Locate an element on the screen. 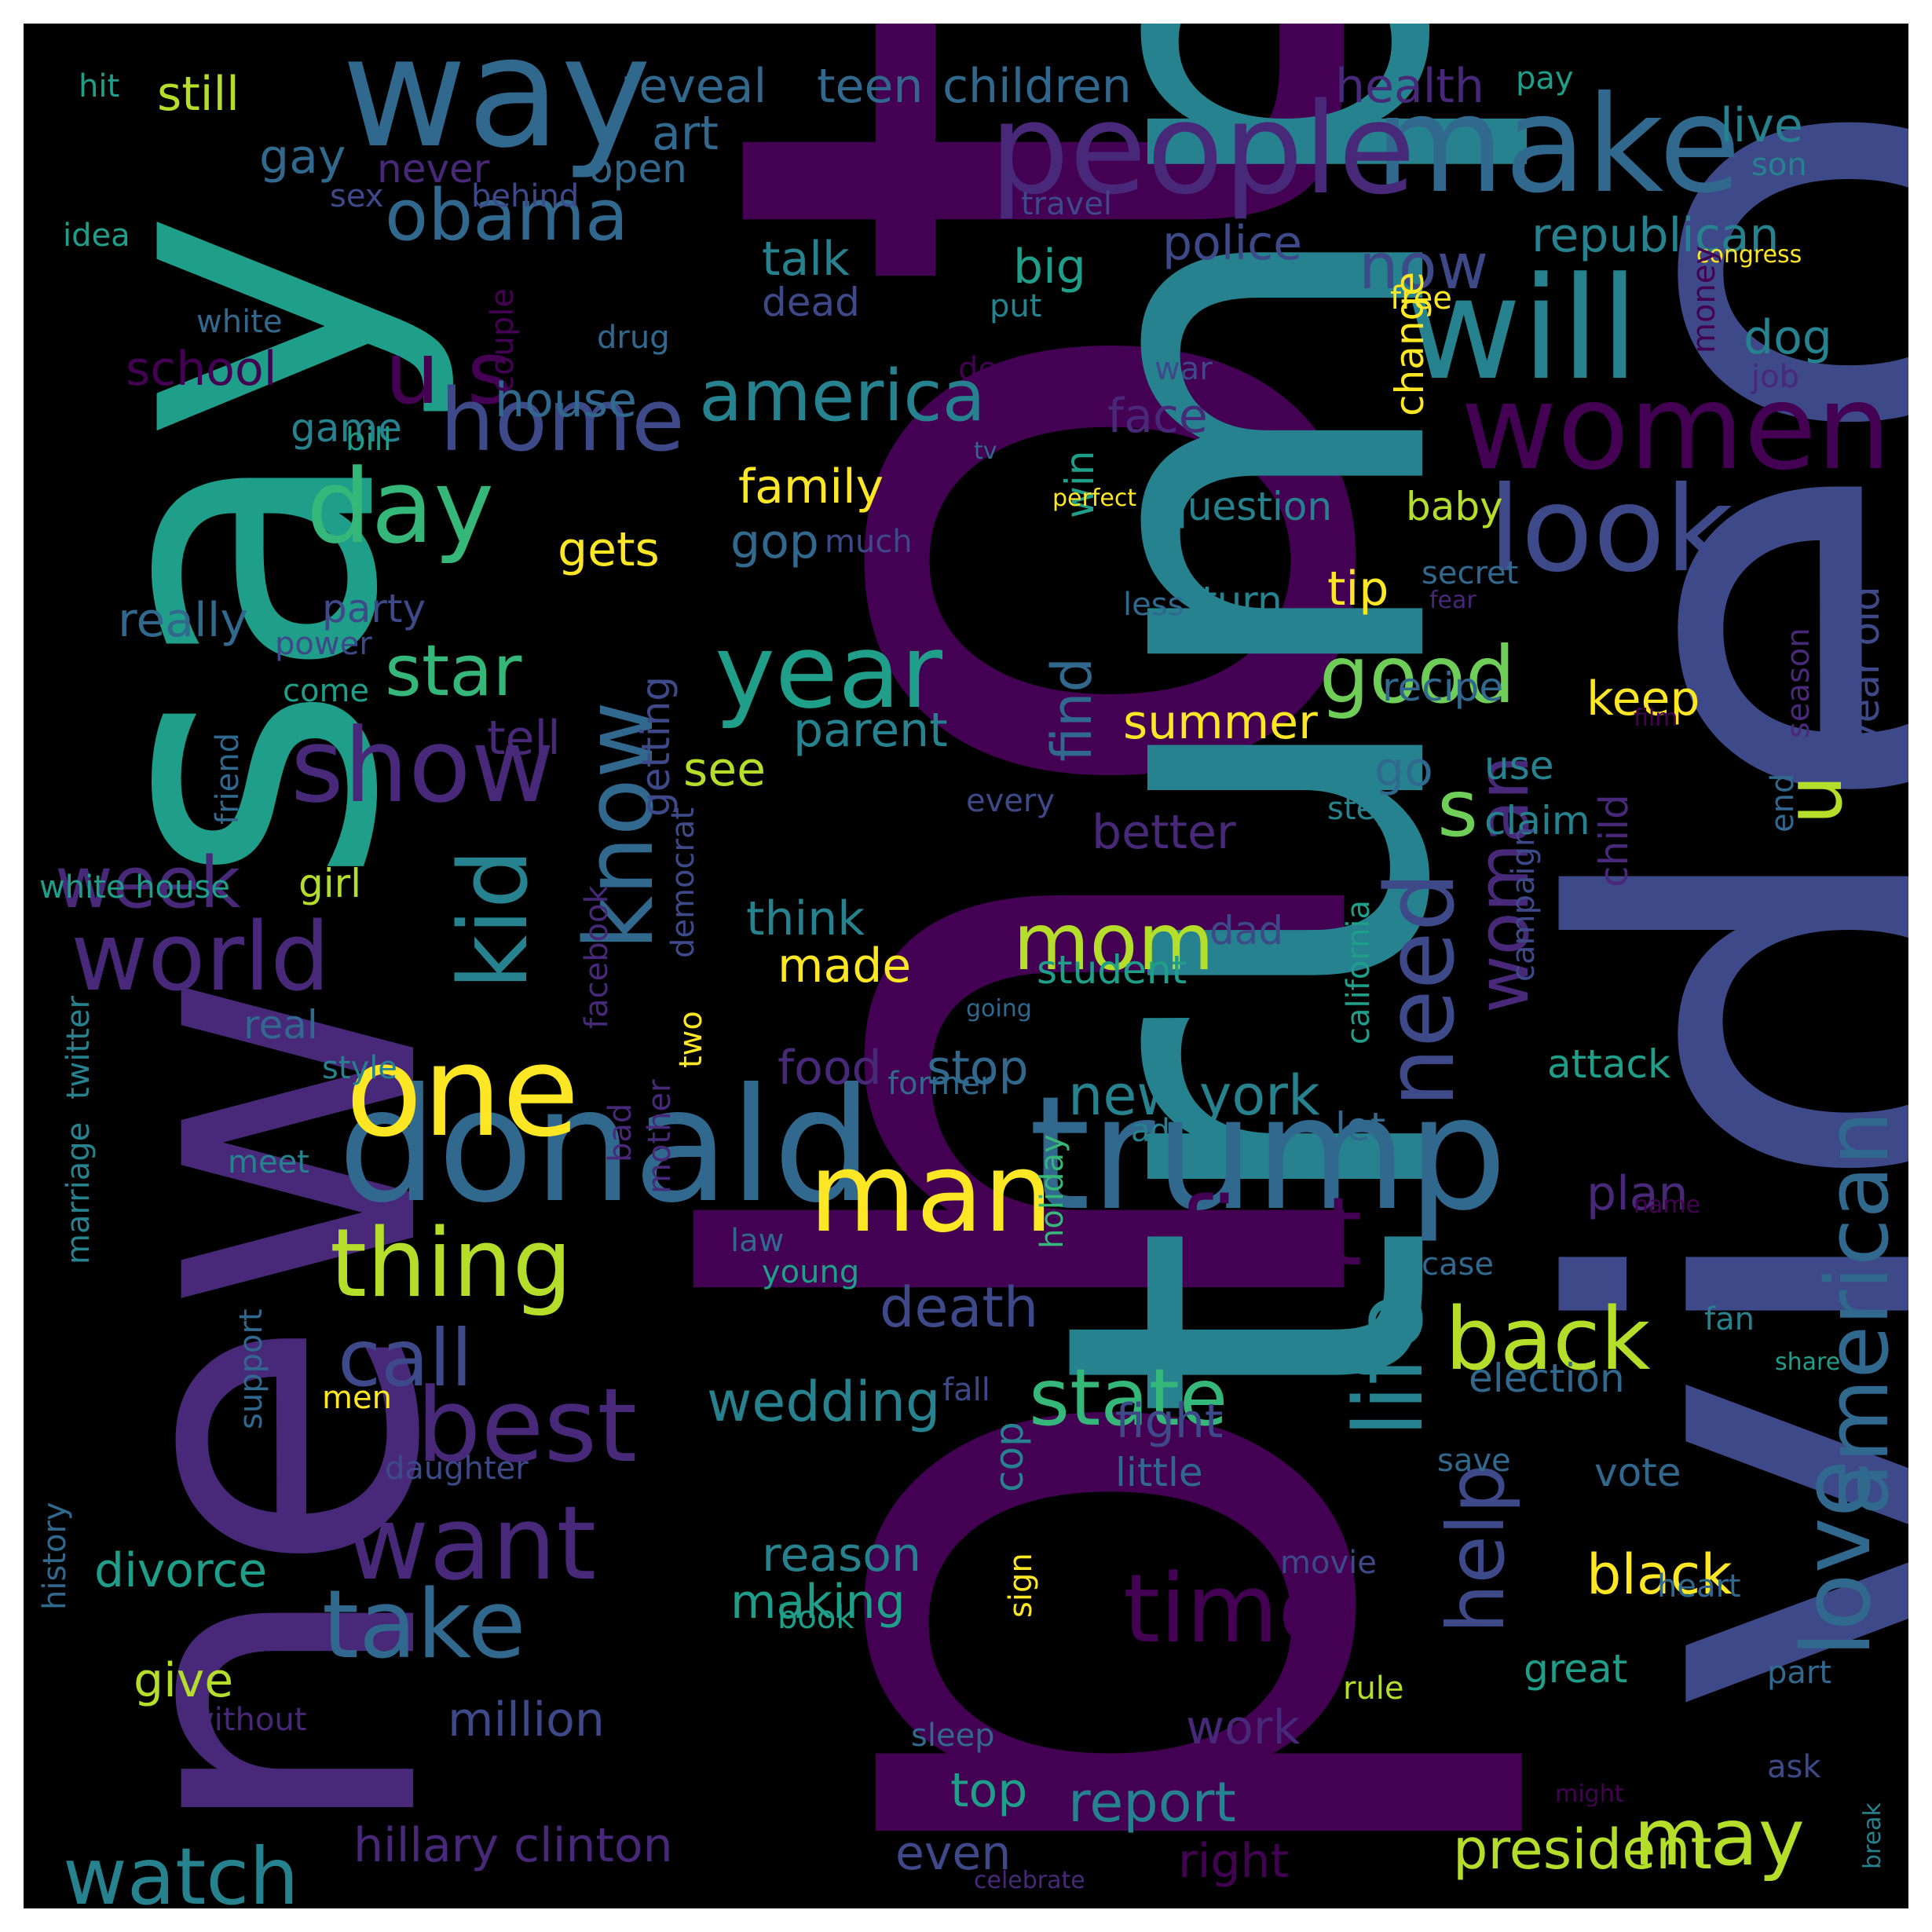  word: million is located at coordinates (527, 1719).